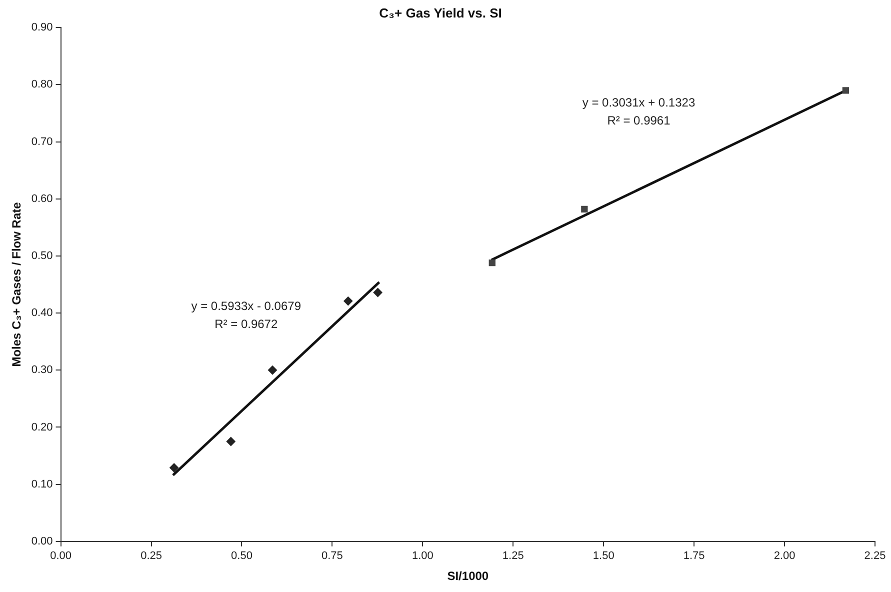  What do you see at coordinates (639, 120) in the screenshot?
I see `annotation: R² = 0.9961` at bounding box center [639, 120].